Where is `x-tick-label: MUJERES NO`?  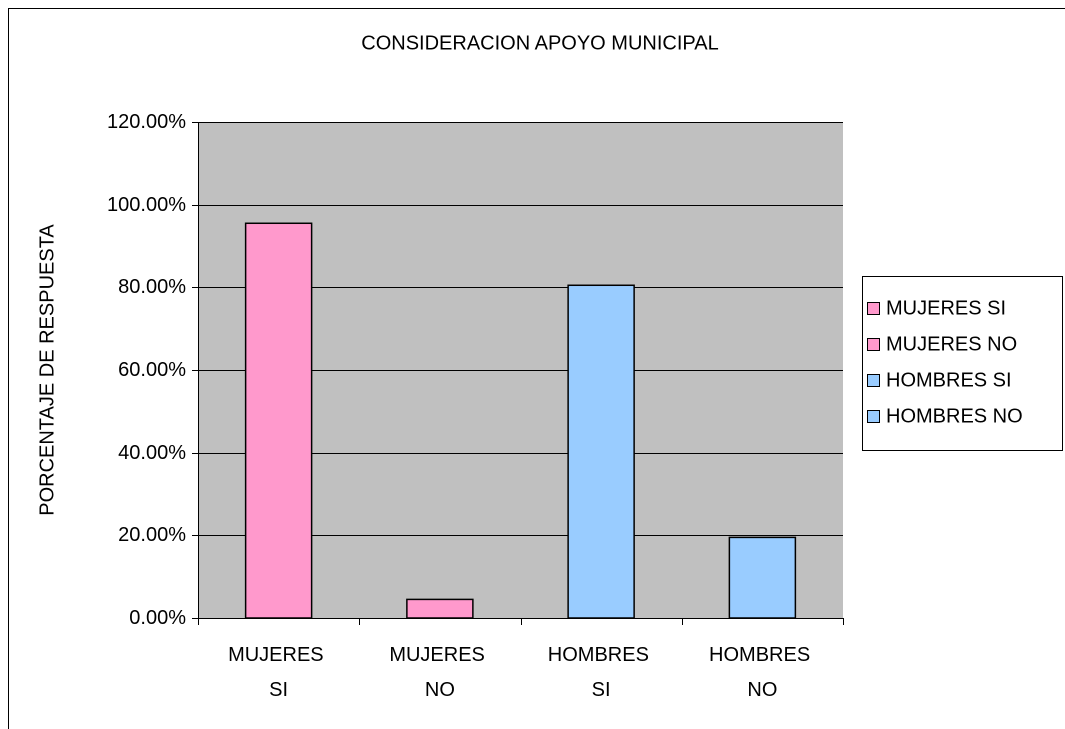 x-tick-label: MUJERES NO is located at coordinates (439, 672).